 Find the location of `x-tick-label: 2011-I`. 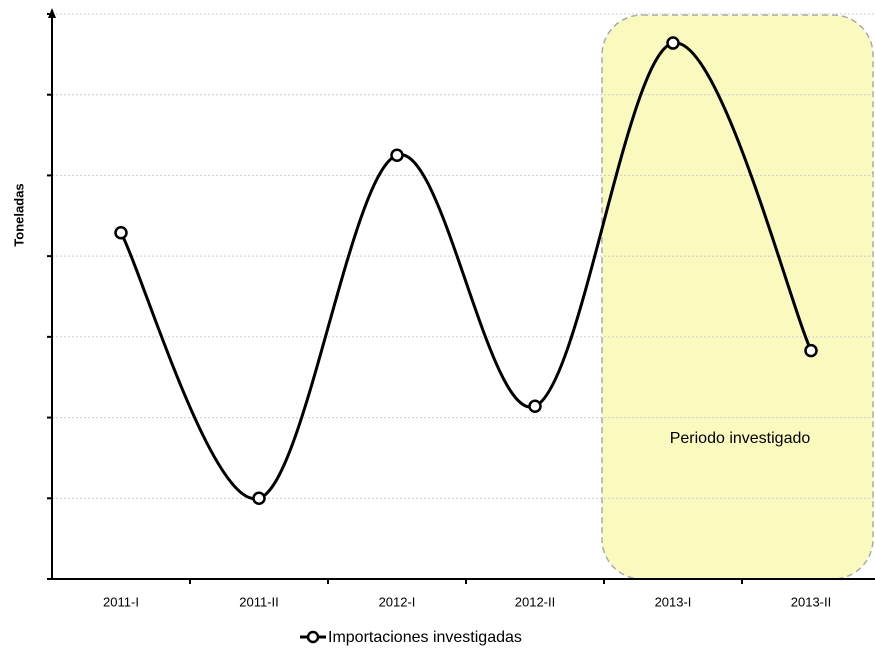

x-tick-label: 2011-I is located at coordinates (121, 601).